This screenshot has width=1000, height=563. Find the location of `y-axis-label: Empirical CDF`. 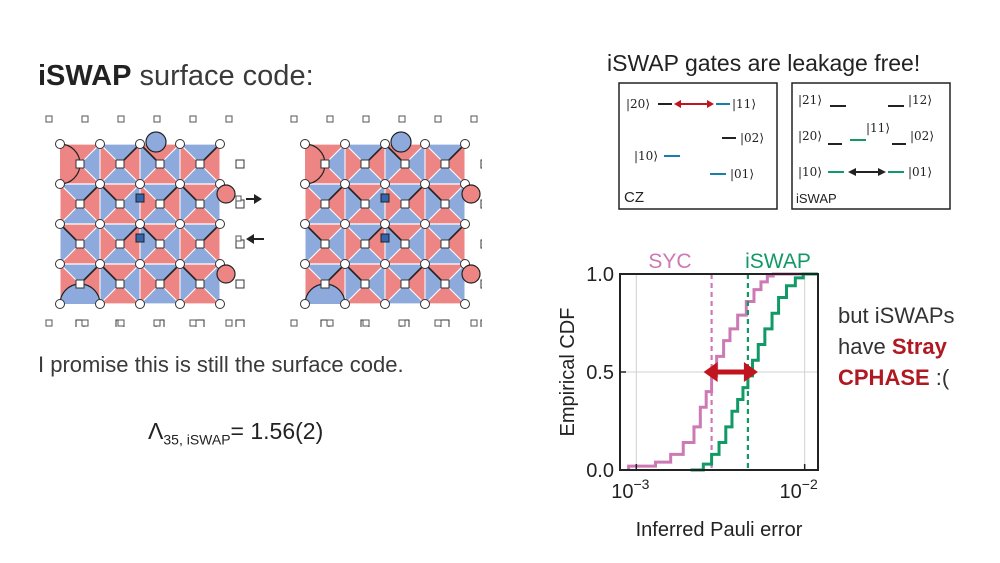

y-axis-label: Empirical CDF is located at coordinates (568, 372).